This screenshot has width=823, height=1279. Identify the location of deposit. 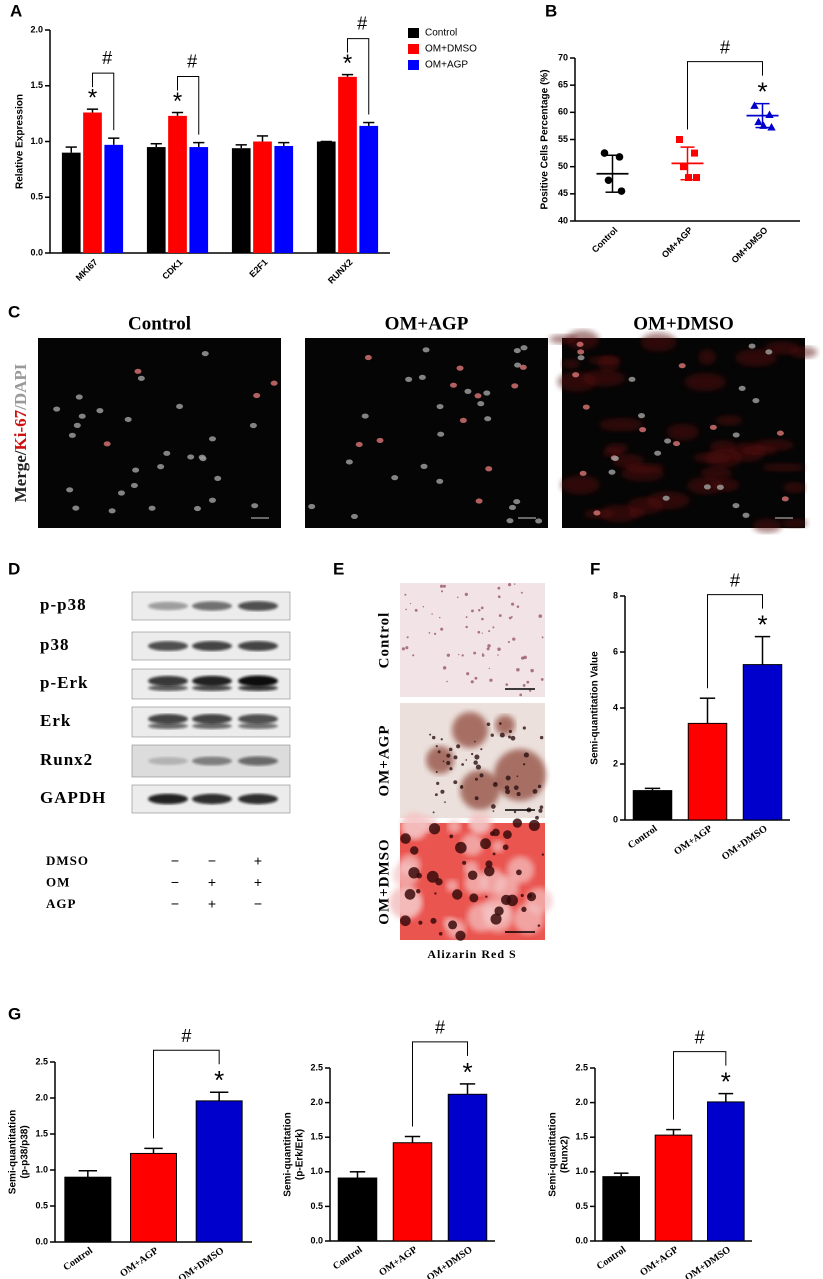
(505, 725).